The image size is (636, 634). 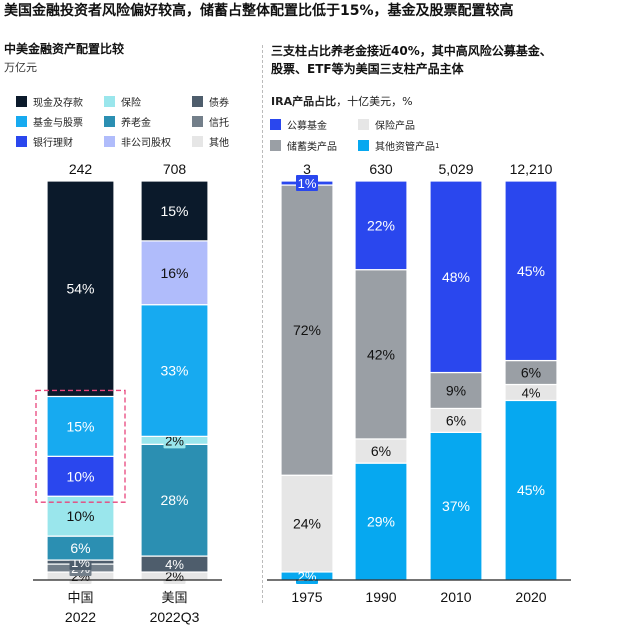 What do you see at coordinates (53, 143) in the screenshot?
I see `left-legend-label: 银行理财` at bounding box center [53, 143].